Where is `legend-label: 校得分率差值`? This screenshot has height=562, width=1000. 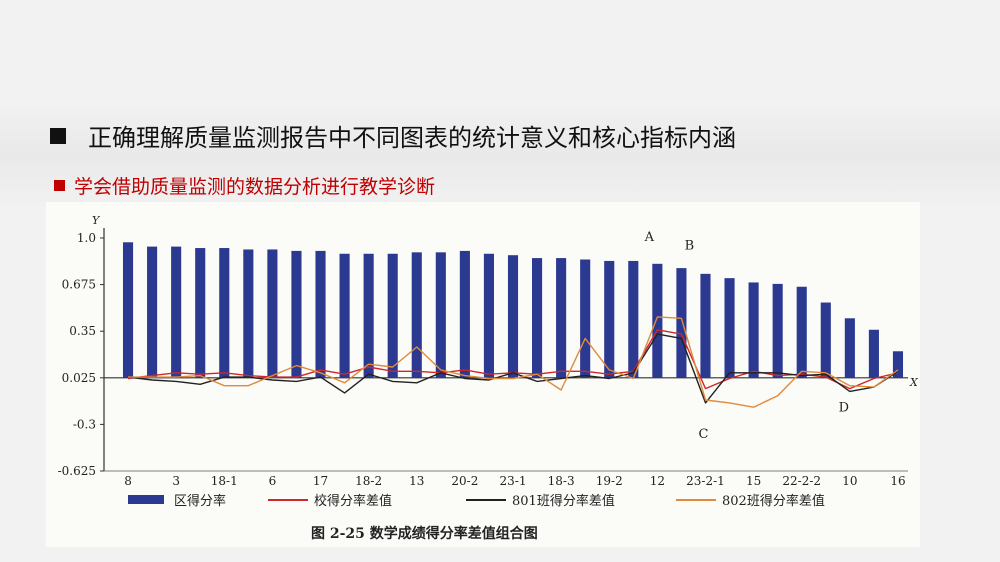
legend-label: 校得分率差值 is located at coordinates (353, 501).